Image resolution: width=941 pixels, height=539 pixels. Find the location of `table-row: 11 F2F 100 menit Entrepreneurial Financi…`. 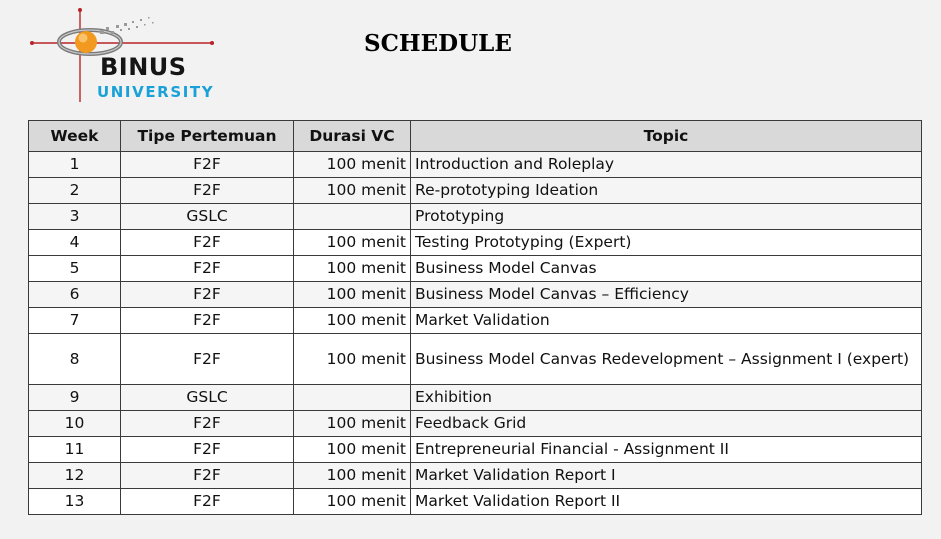

table-row: 11 F2F 100 menit Entrepreneurial Financi… is located at coordinates (475, 449).